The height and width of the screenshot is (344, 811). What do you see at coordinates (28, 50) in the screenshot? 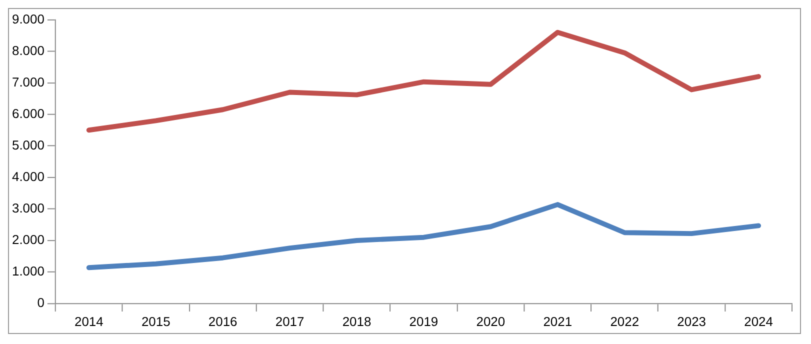
I see `y-tick-label: 8.000` at bounding box center [28, 50].